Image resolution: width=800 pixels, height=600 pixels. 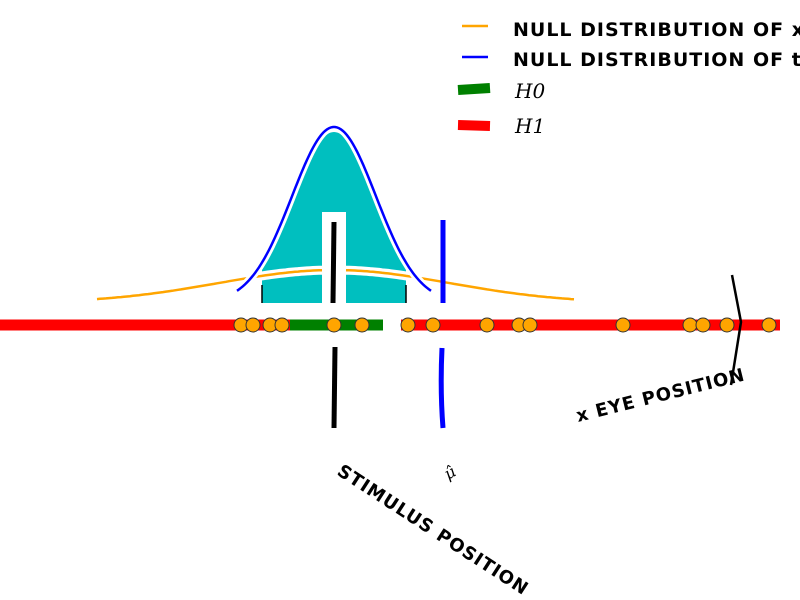 What do you see at coordinates (474, 89) in the screenshot?
I see `legend-swatch-h0` at bounding box center [474, 89].